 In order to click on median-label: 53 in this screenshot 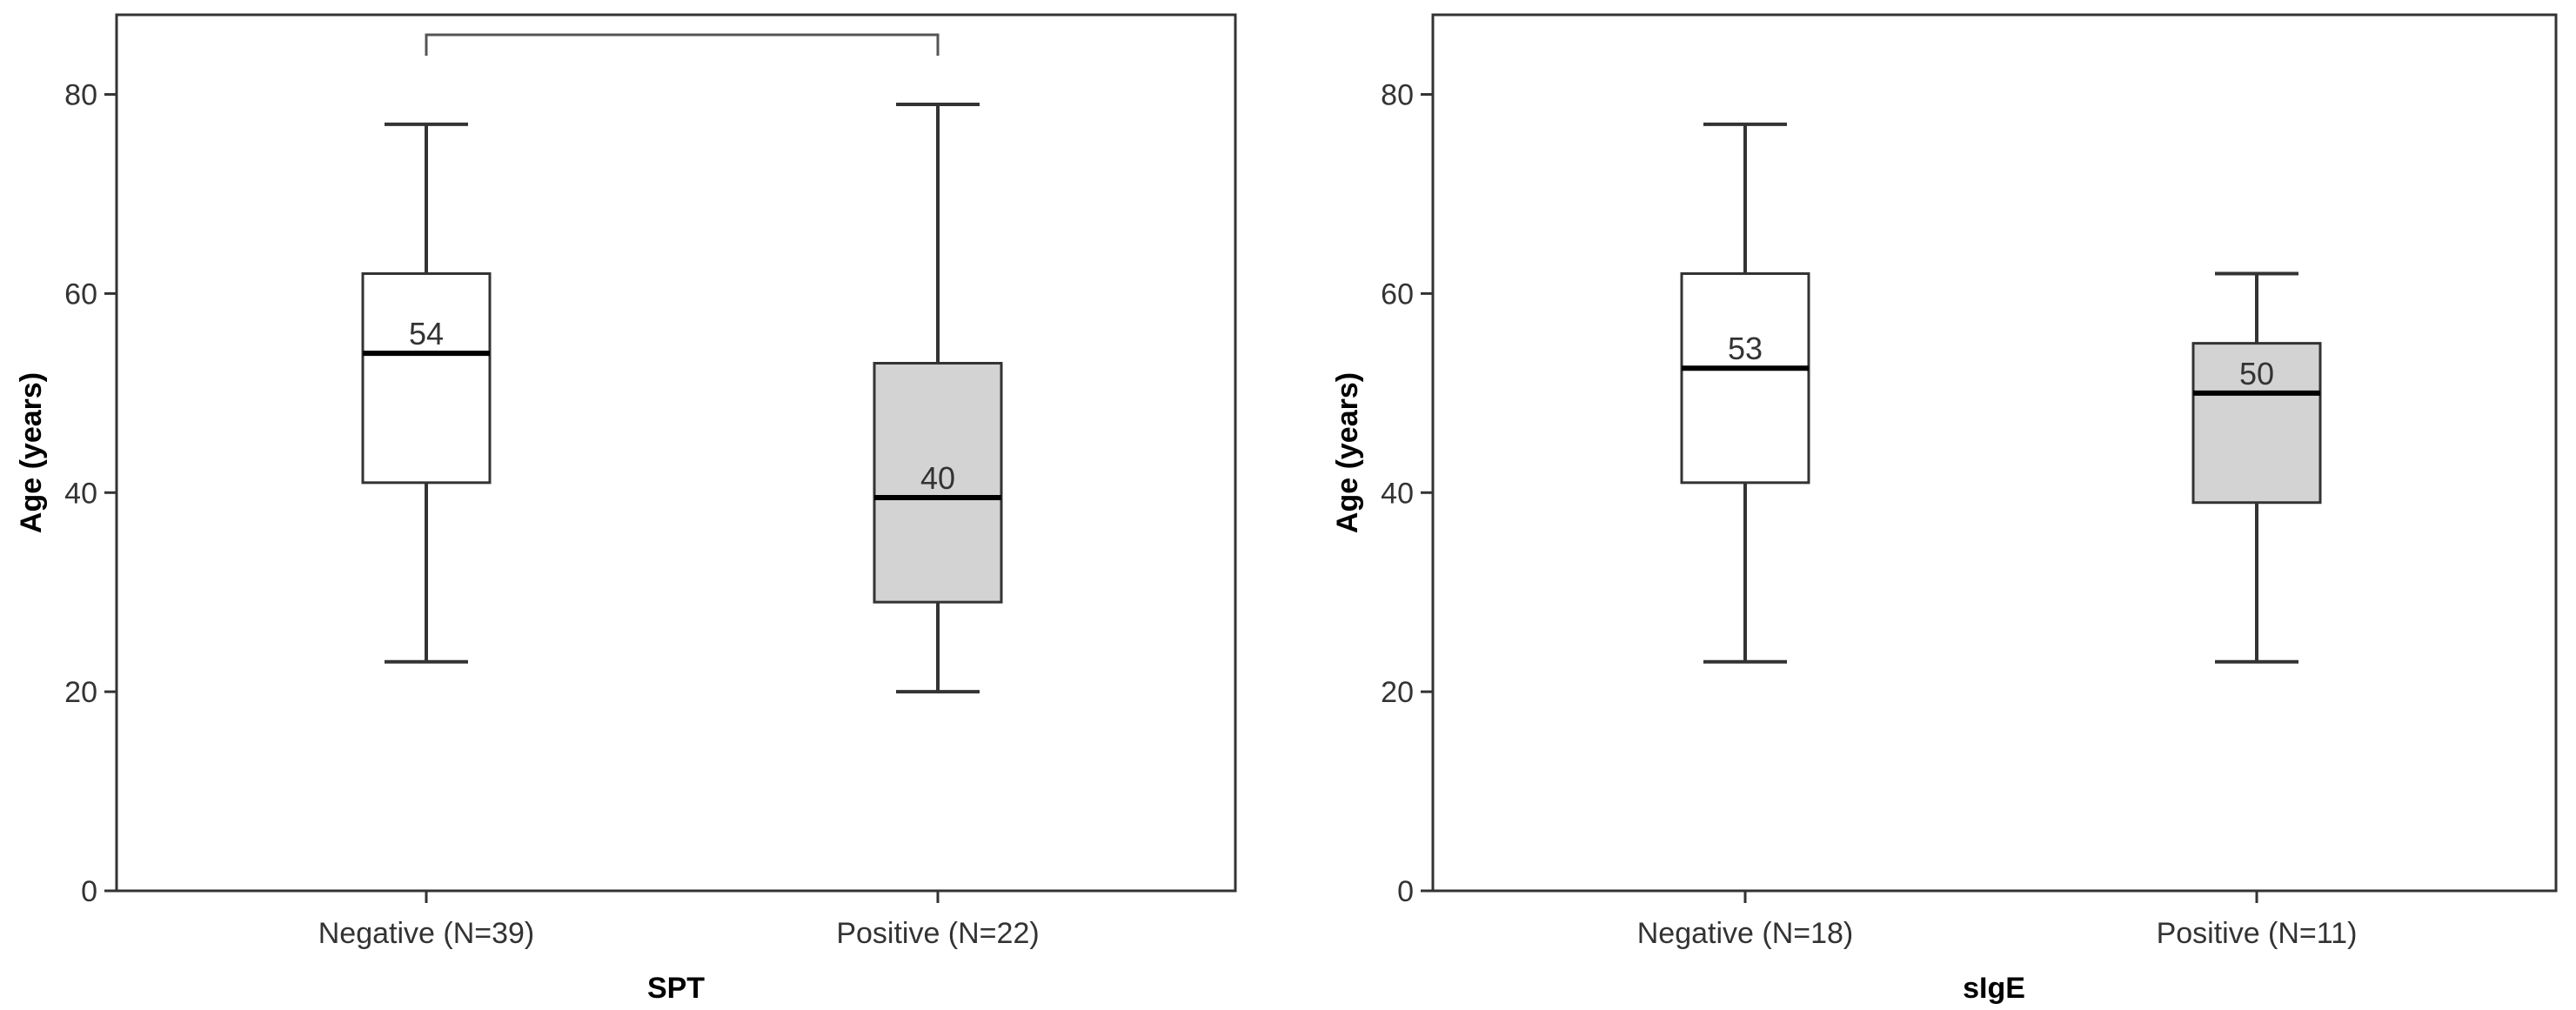, I will do `click(1745, 348)`.